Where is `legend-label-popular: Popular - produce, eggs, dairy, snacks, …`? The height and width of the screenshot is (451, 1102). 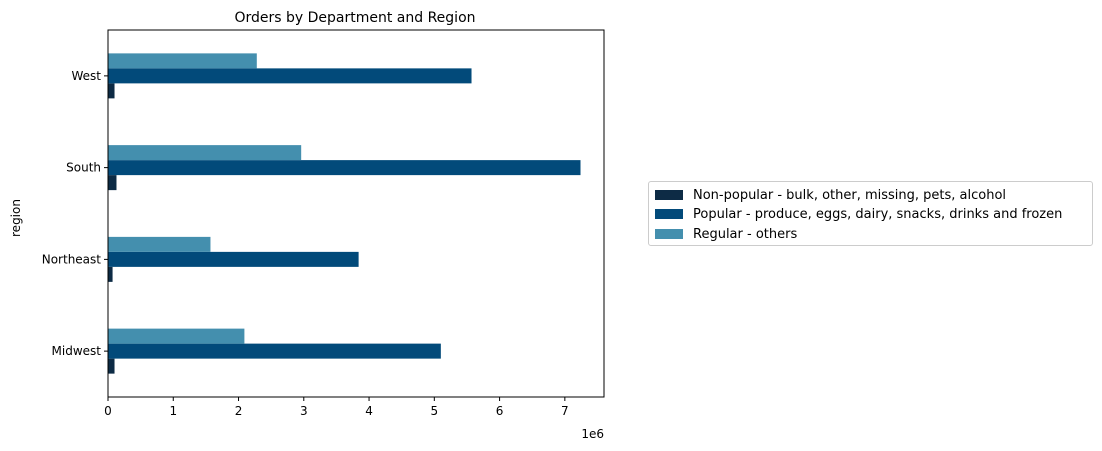
legend-label-popular: Popular - produce, eggs, dairy, snacks, … is located at coordinates (878, 214).